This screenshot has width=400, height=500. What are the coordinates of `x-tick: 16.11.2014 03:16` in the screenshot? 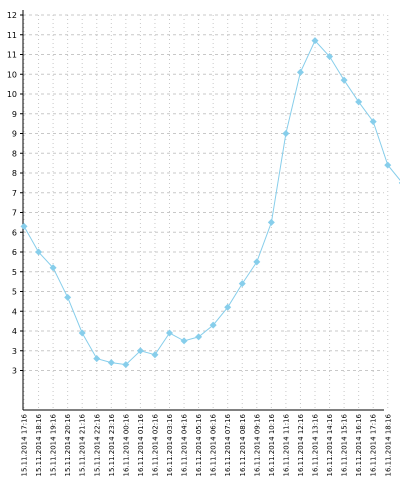 It's located at (170, 444).